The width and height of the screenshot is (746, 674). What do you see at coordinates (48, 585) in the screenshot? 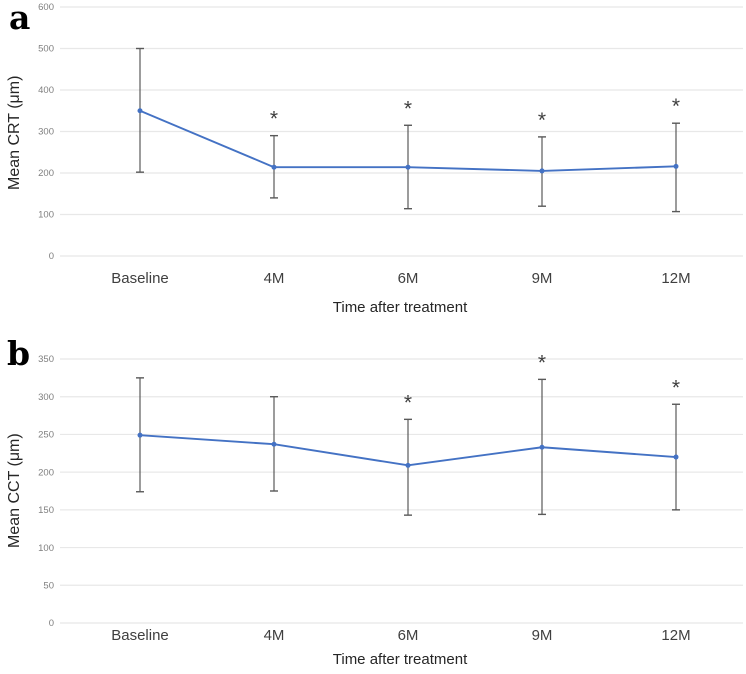
I see `y-tick-label: 50` at bounding box center [48, 585].